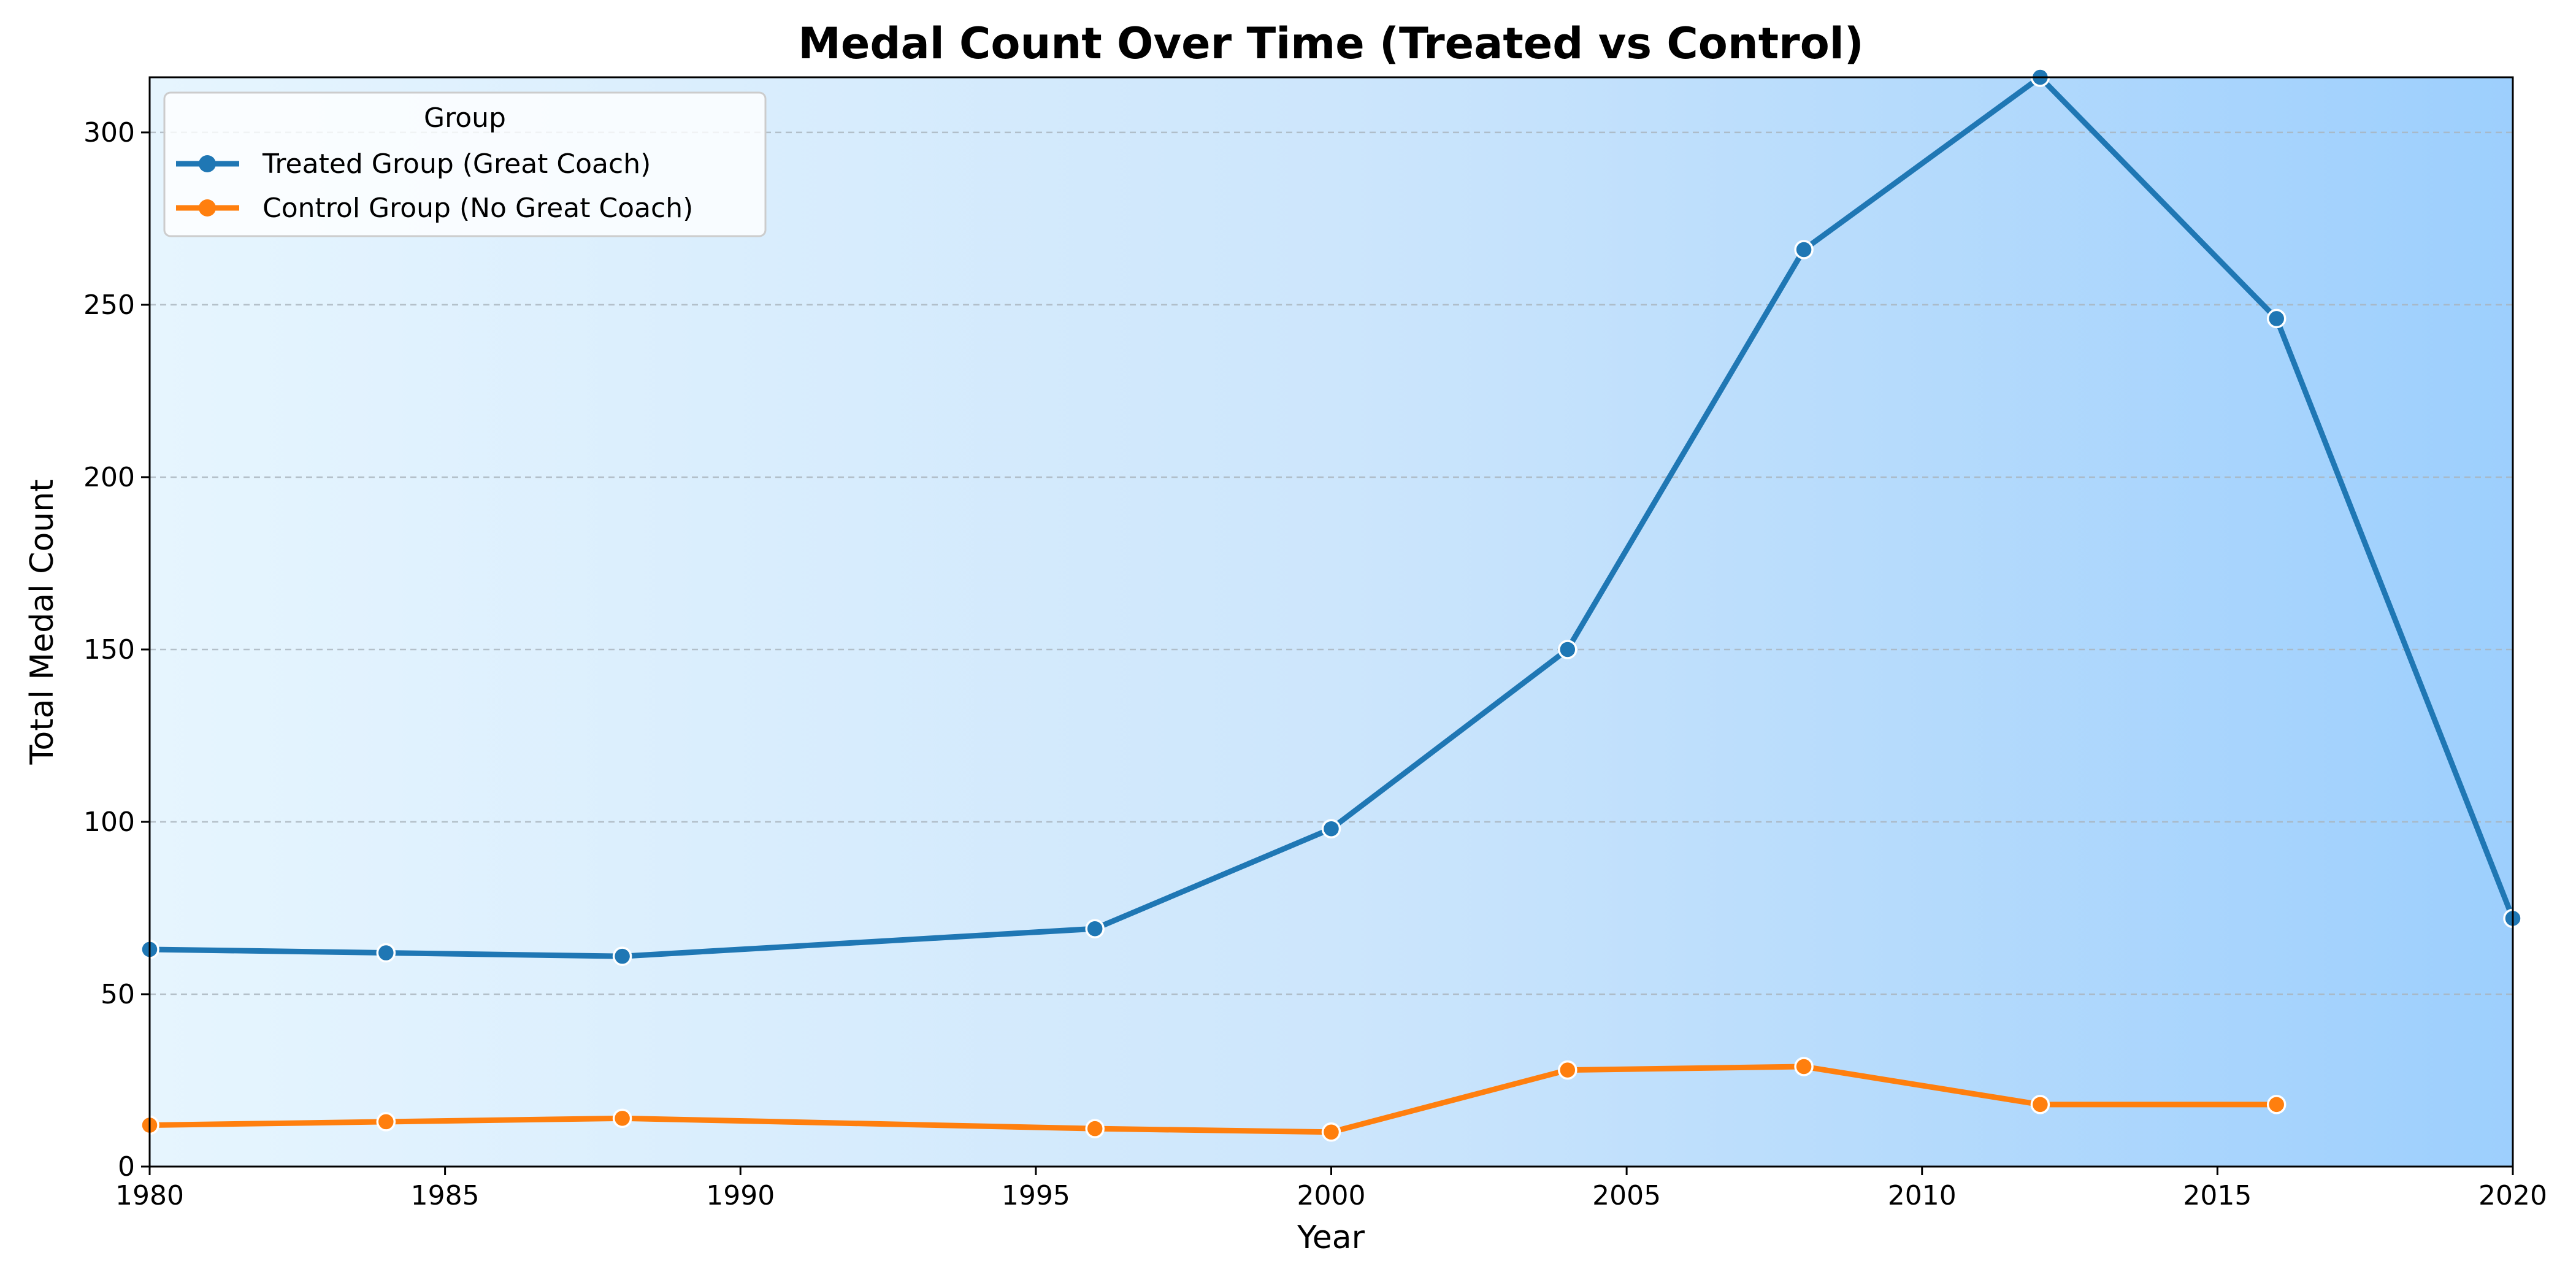 Image resolution: width=2576 pixels, height=1288 pixels. I want to click on legend-box, so click(465, 164).